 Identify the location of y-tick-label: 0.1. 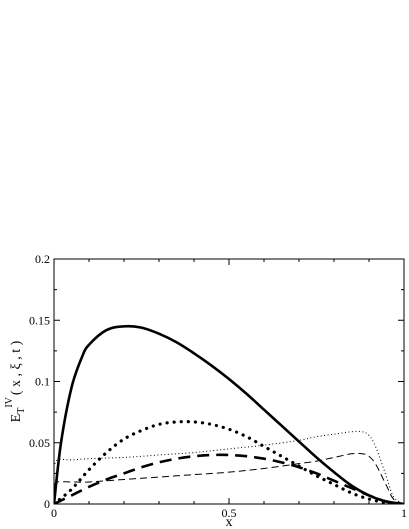
(42, 382).